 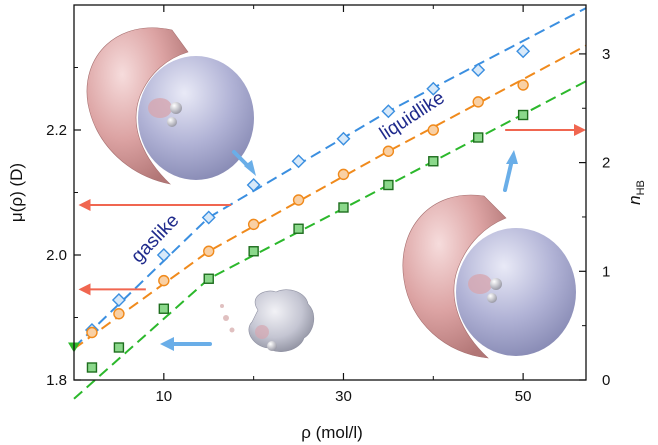 What do you see at coordinates (170, 106) in the screenshot?
I see `molecule-illustration-top-left` at bounding box center [170, 106].